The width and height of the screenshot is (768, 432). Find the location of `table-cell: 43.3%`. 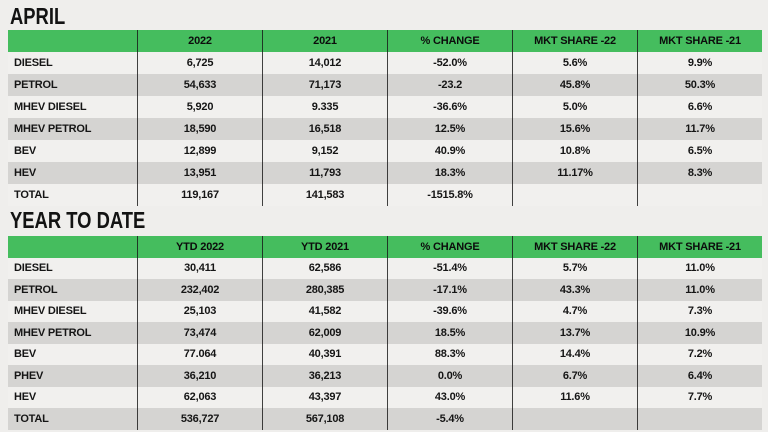

table-cell: 43.3% is located at coordinates (574, 290).